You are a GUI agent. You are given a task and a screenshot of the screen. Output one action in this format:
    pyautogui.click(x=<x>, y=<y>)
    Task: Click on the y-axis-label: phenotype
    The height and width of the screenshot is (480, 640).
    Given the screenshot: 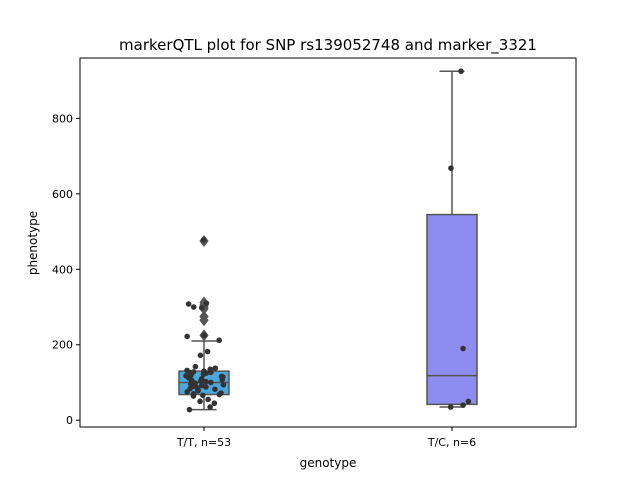 What is the action you would take?
    pyautogui.click(x=33, y=243)
    